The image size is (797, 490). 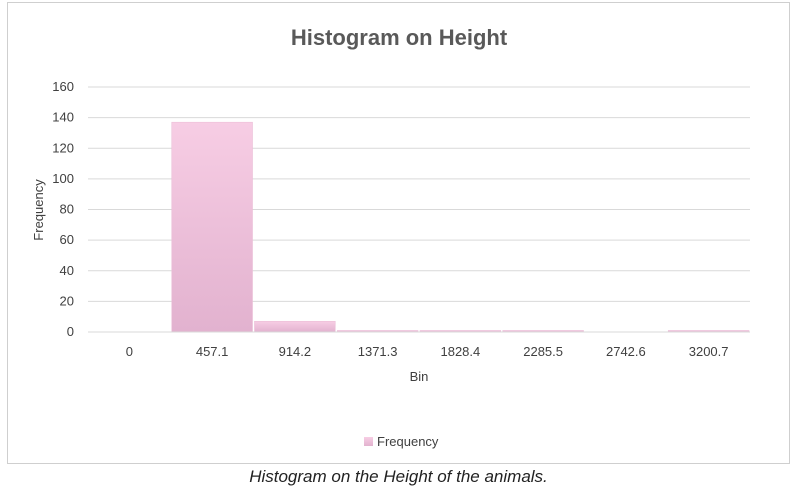 I want to click on legend-label: Frequency, so click(x=408, y=441).